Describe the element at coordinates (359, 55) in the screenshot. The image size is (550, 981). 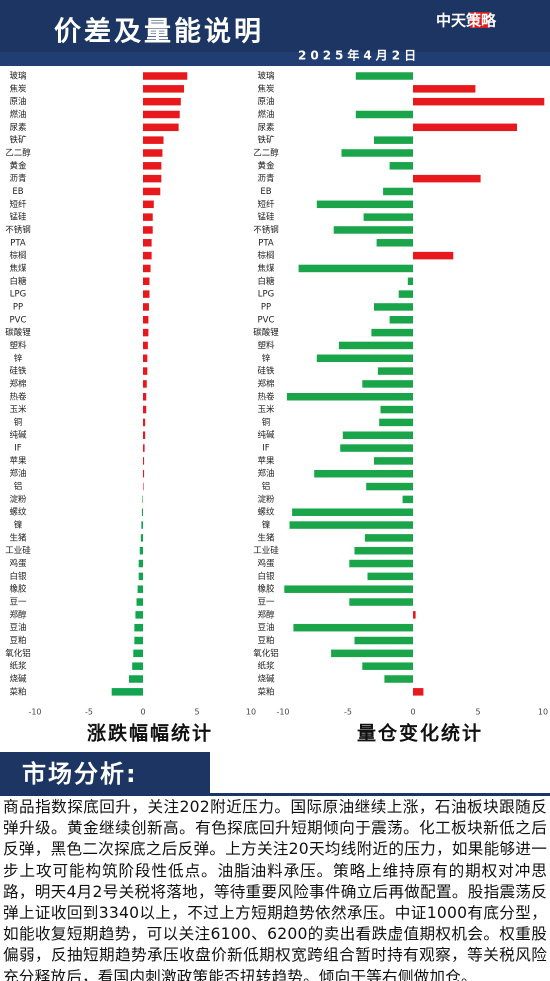
I see `header-date: 2025年4月2日` at that location.